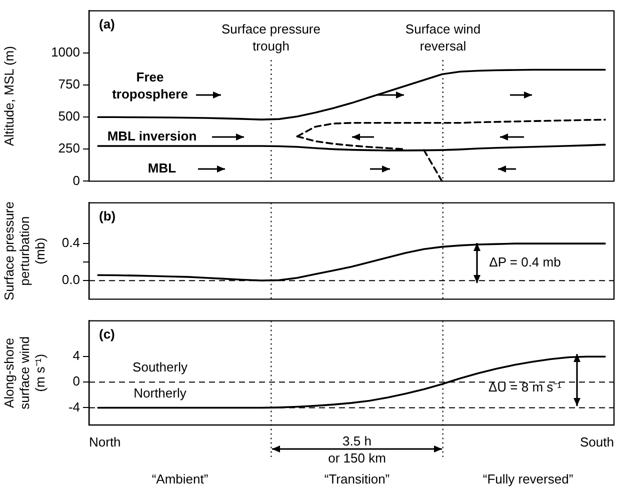 The image size is (626, 491). I want to click on text: “Ambient”, so click(180, 479).